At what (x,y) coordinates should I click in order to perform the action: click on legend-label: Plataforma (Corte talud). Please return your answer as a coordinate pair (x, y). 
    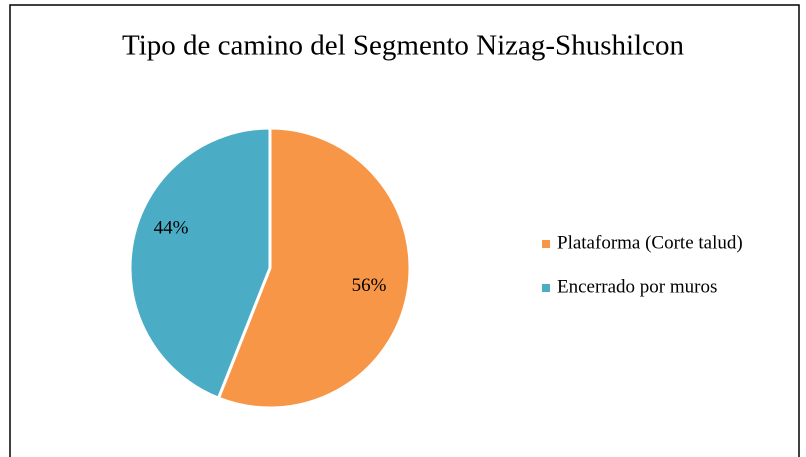
    Looking at the image, I should click on (650, 242).